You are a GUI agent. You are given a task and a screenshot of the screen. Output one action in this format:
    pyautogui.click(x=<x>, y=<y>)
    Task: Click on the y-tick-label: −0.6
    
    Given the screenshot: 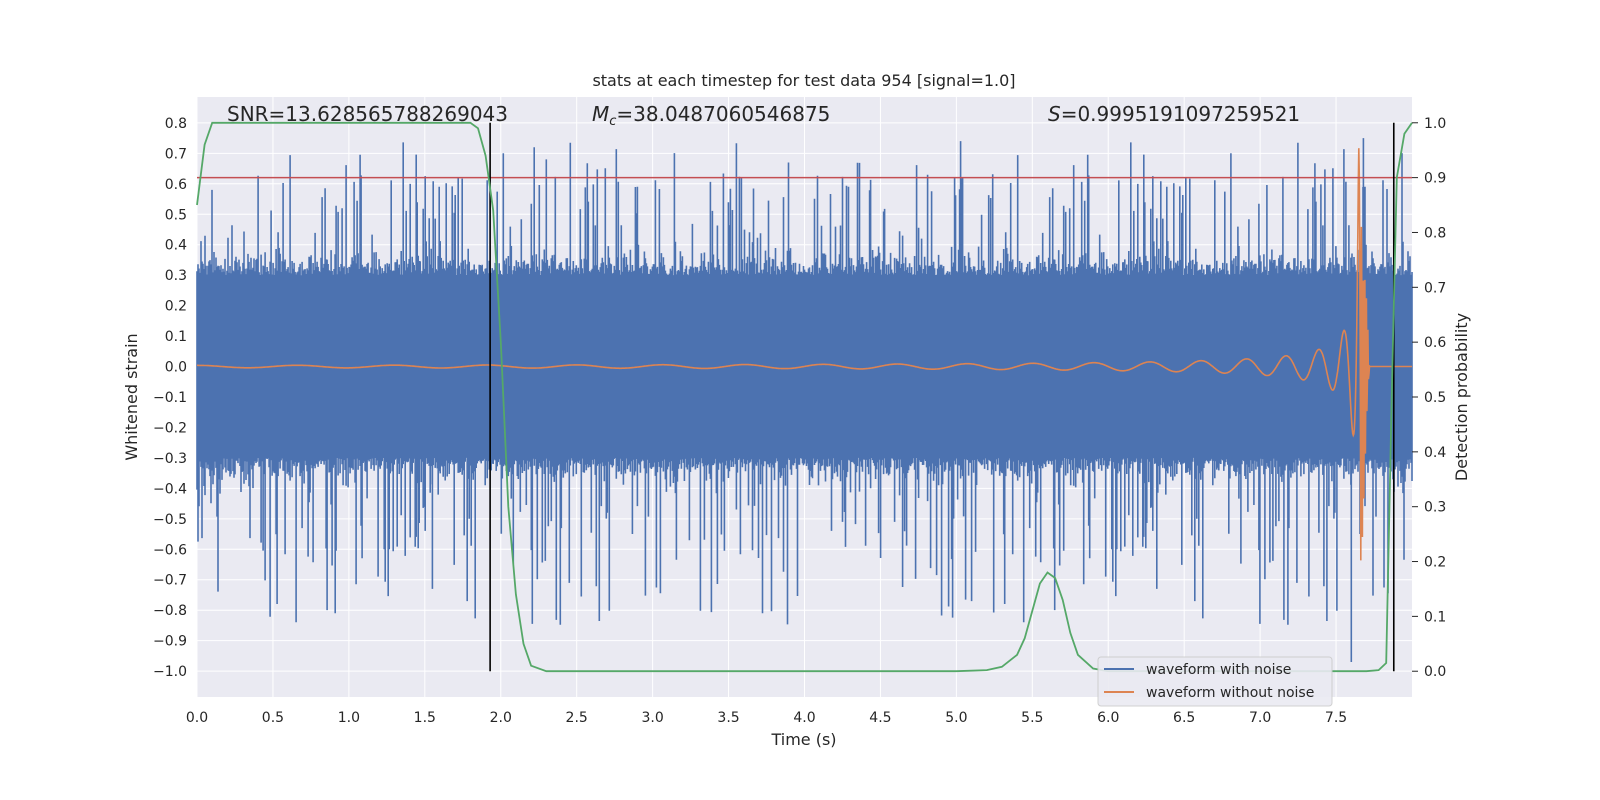 What is the action you would take?
    pyautogui.click(x=170, y=550)
    